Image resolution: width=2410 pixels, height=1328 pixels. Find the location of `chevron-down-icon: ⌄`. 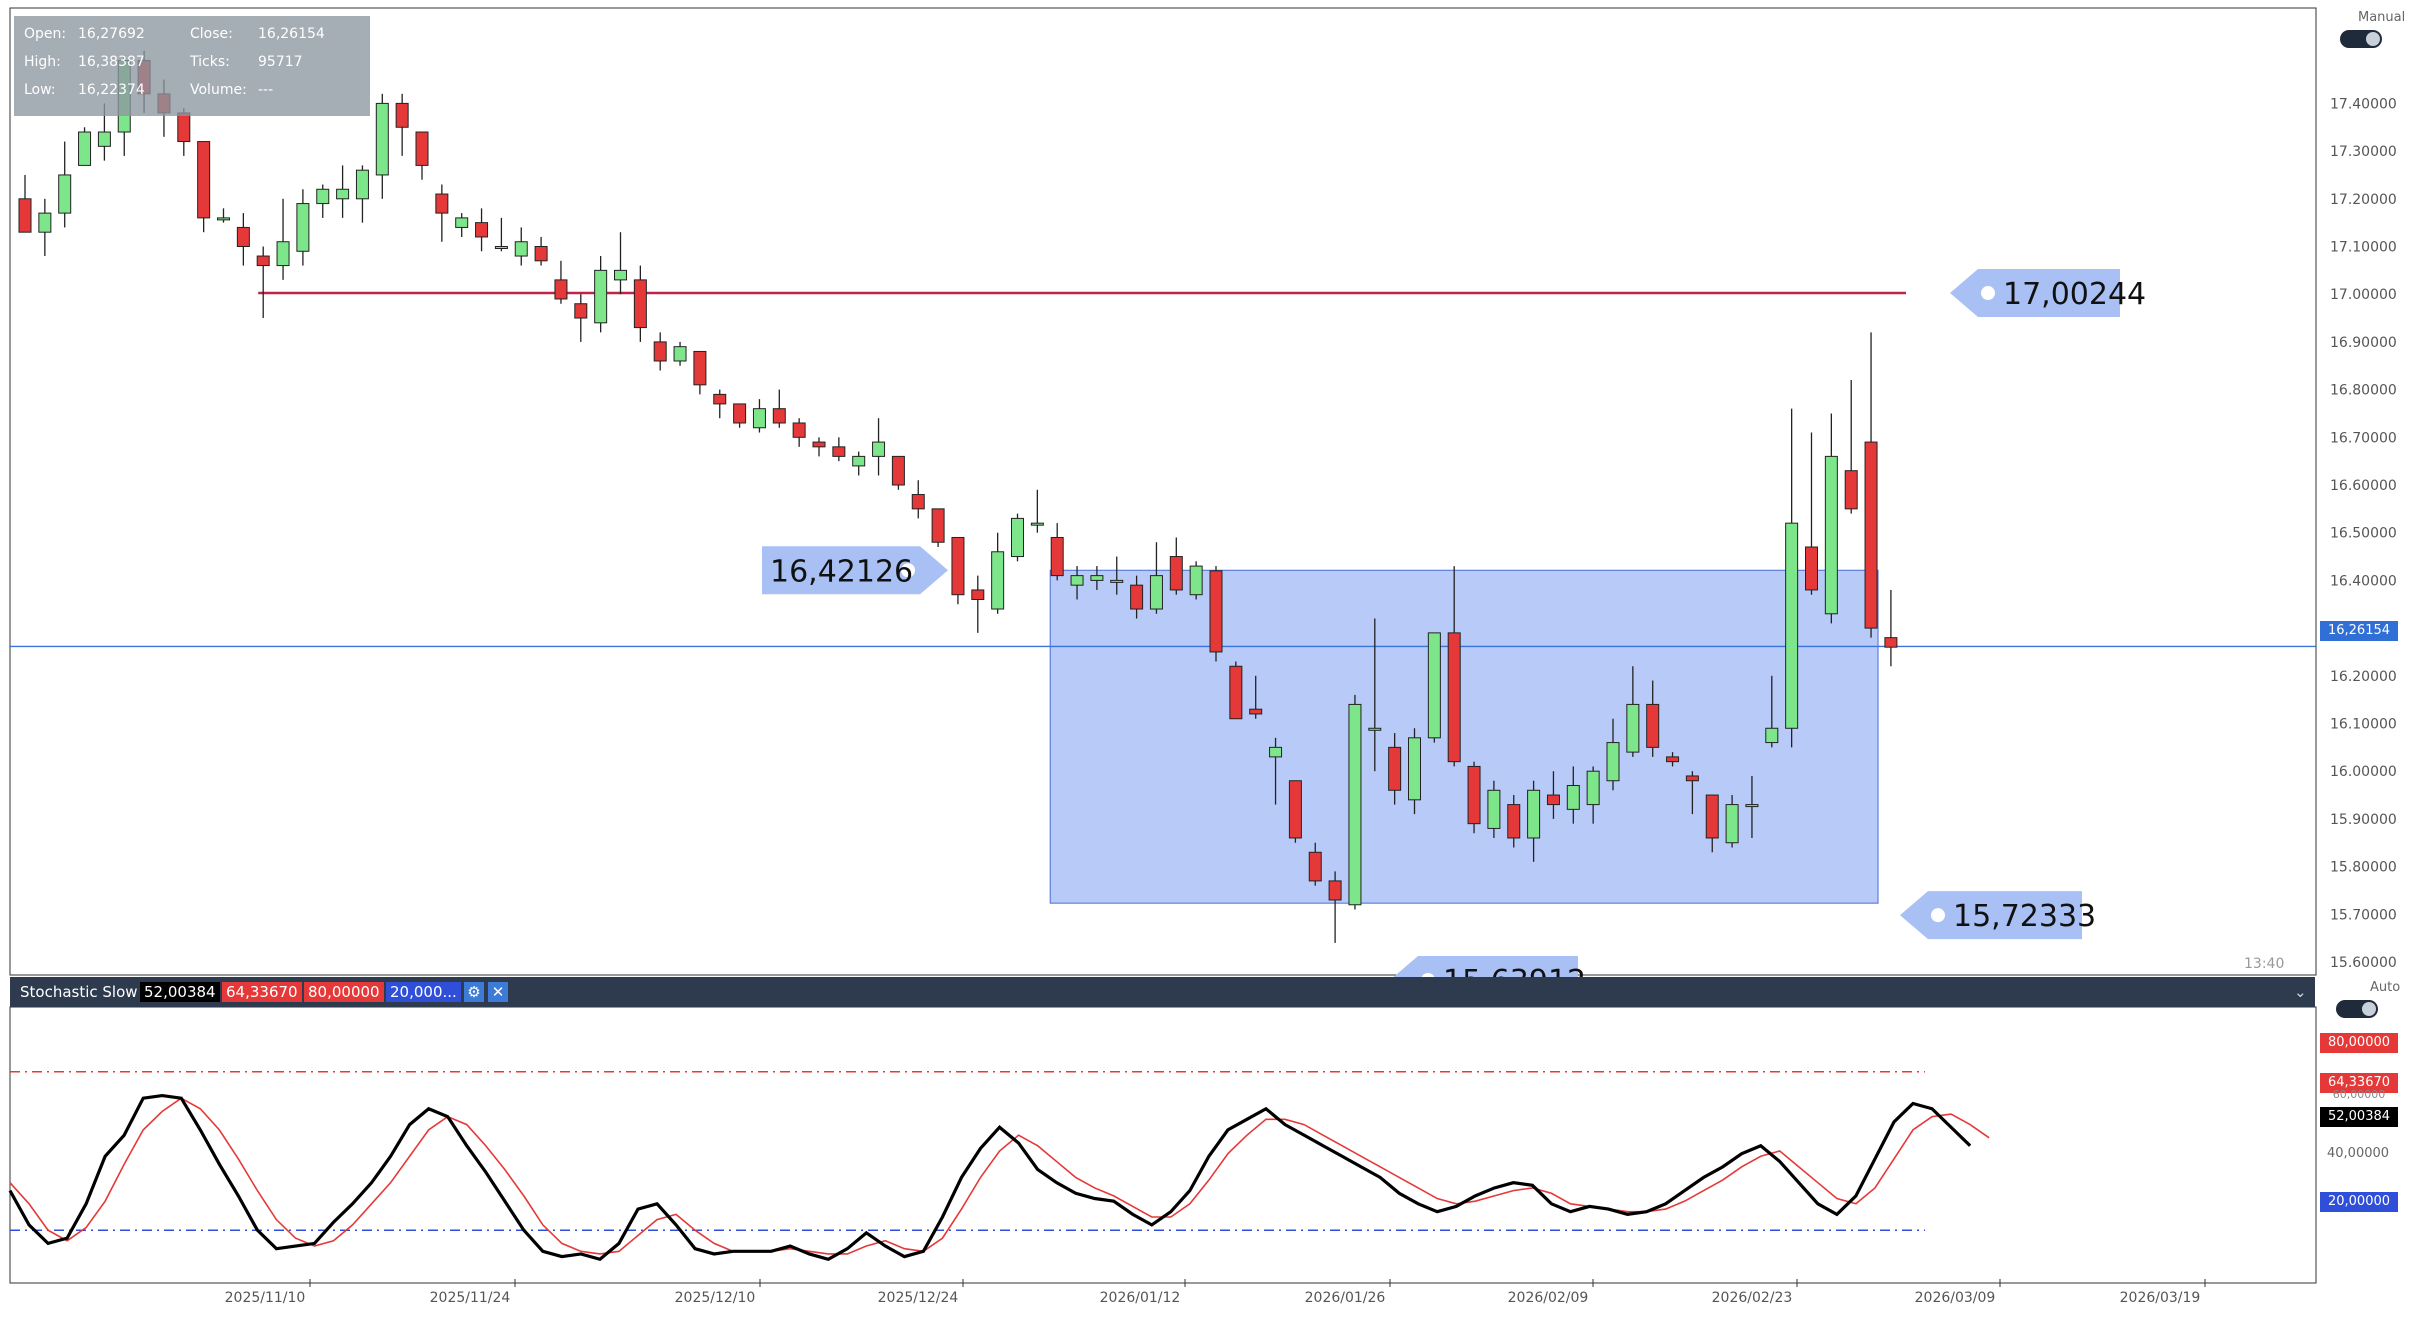

chevron-down-icon: ⌄ is located at coordinates (2300, 992).